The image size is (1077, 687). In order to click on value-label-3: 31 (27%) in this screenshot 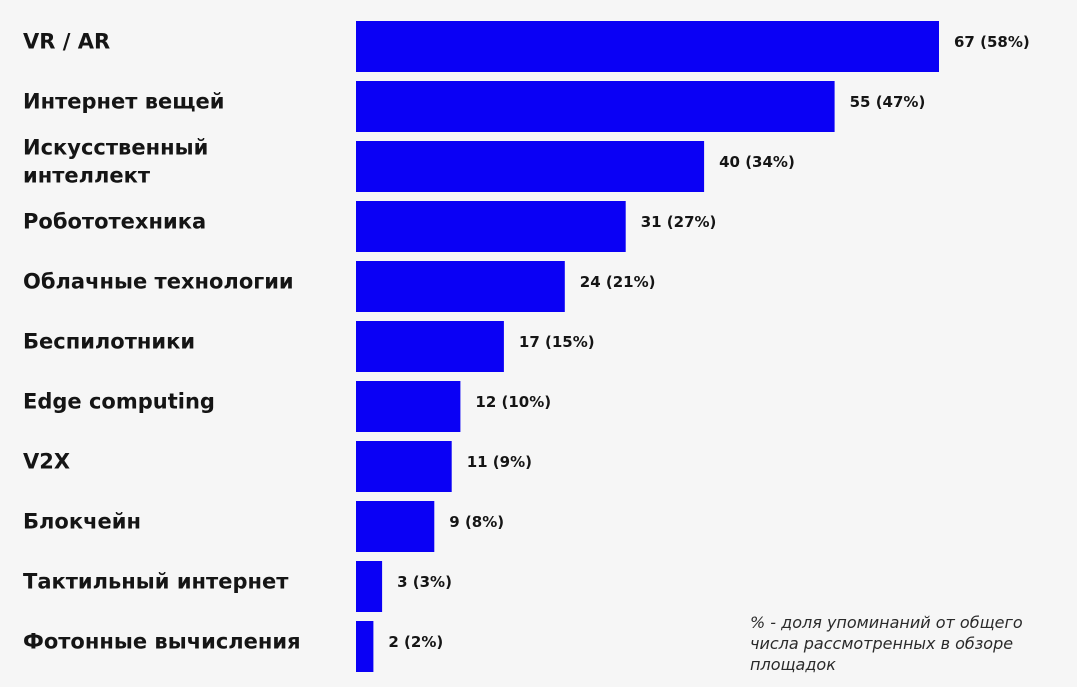, I will do `click(679, 222)`.